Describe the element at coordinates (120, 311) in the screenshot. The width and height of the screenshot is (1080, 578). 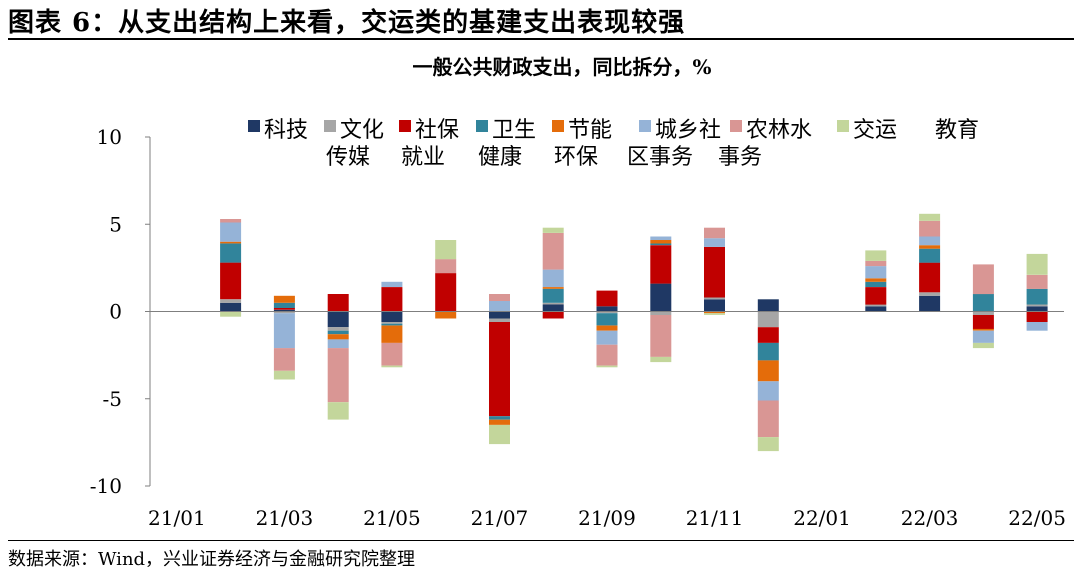
I see `y-axis: 10 5 0 -5 -10` at that location.